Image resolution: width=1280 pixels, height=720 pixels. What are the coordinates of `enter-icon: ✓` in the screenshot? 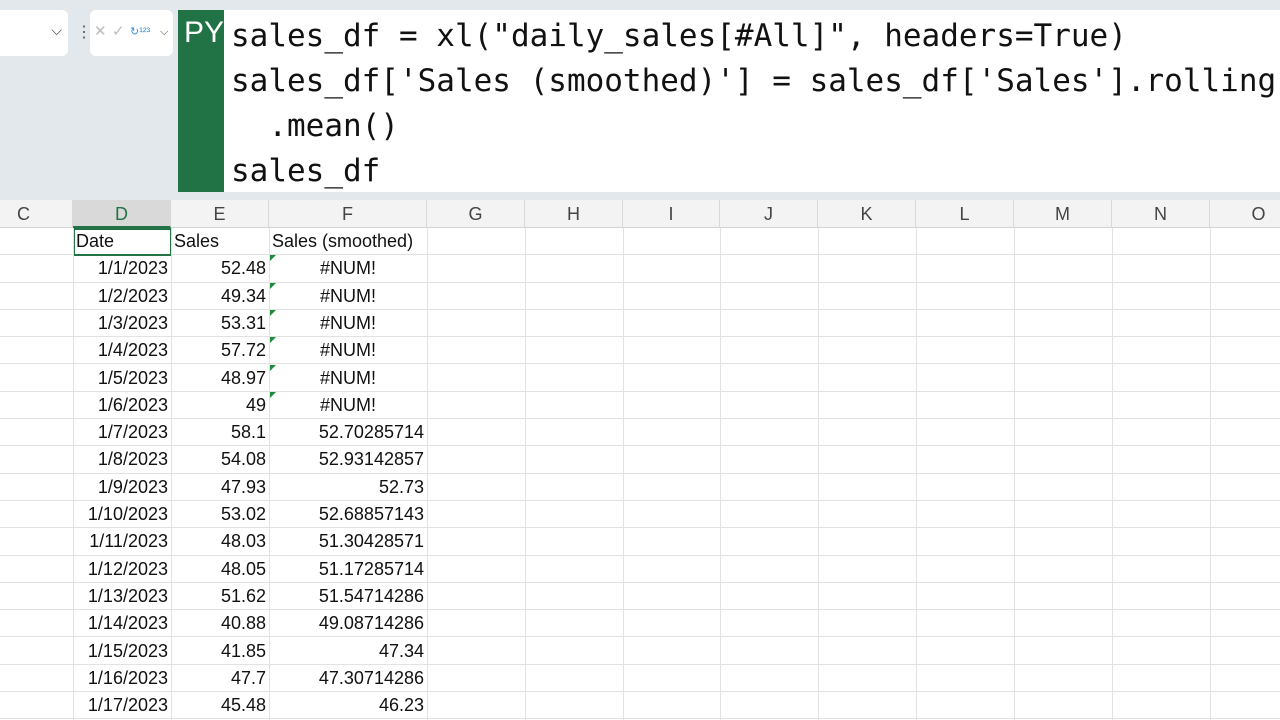 It's located at (118, 31).